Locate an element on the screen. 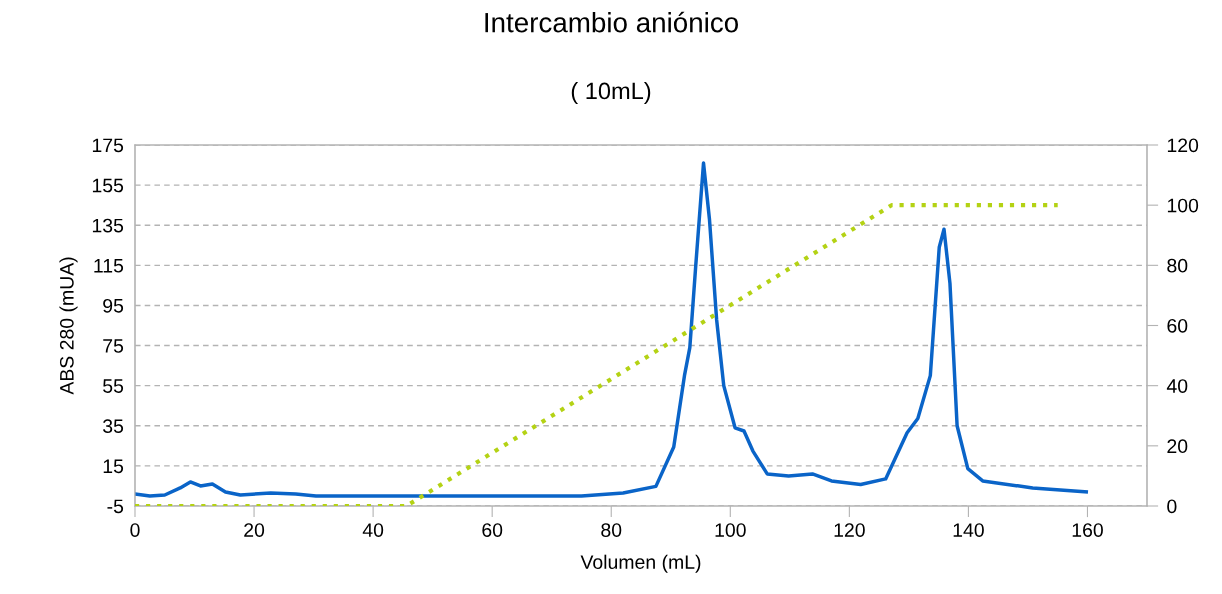  y2-tick-label: 60 is located at coordinates (1177, 325).